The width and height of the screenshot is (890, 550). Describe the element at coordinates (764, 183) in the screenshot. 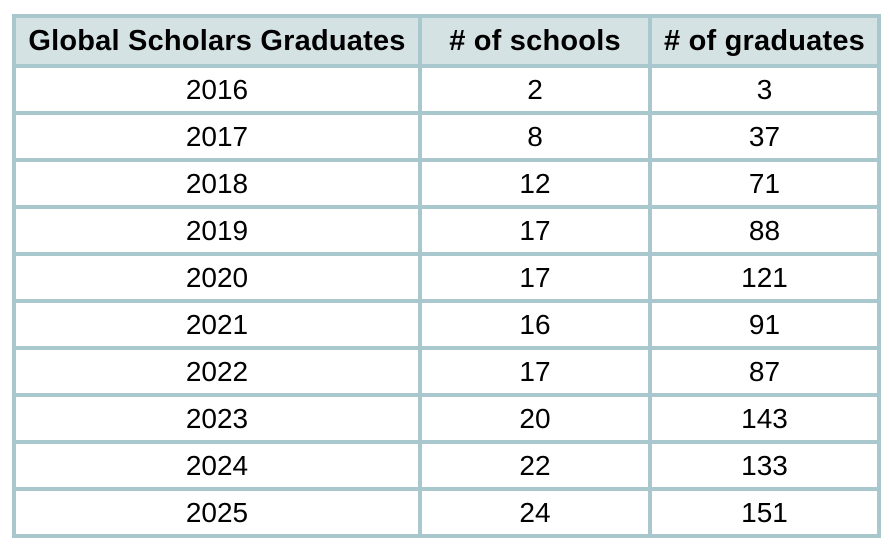

I see `graduates-cell: 71` at that location.